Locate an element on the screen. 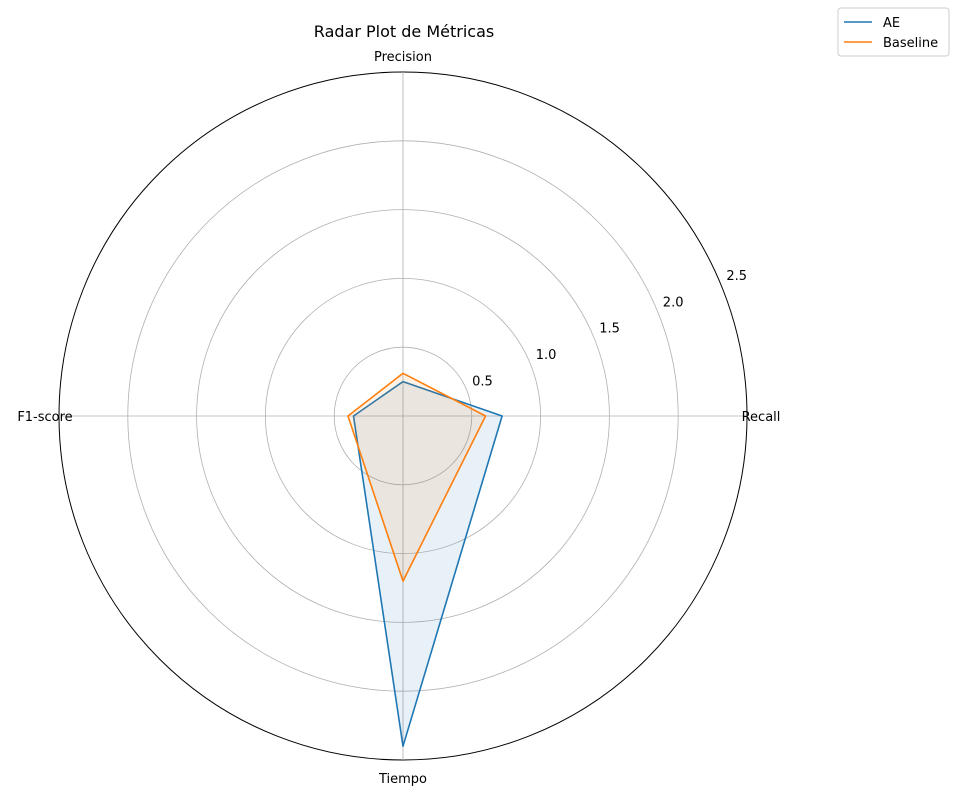  axis-label: Recall is located at coordinates (761, 417).